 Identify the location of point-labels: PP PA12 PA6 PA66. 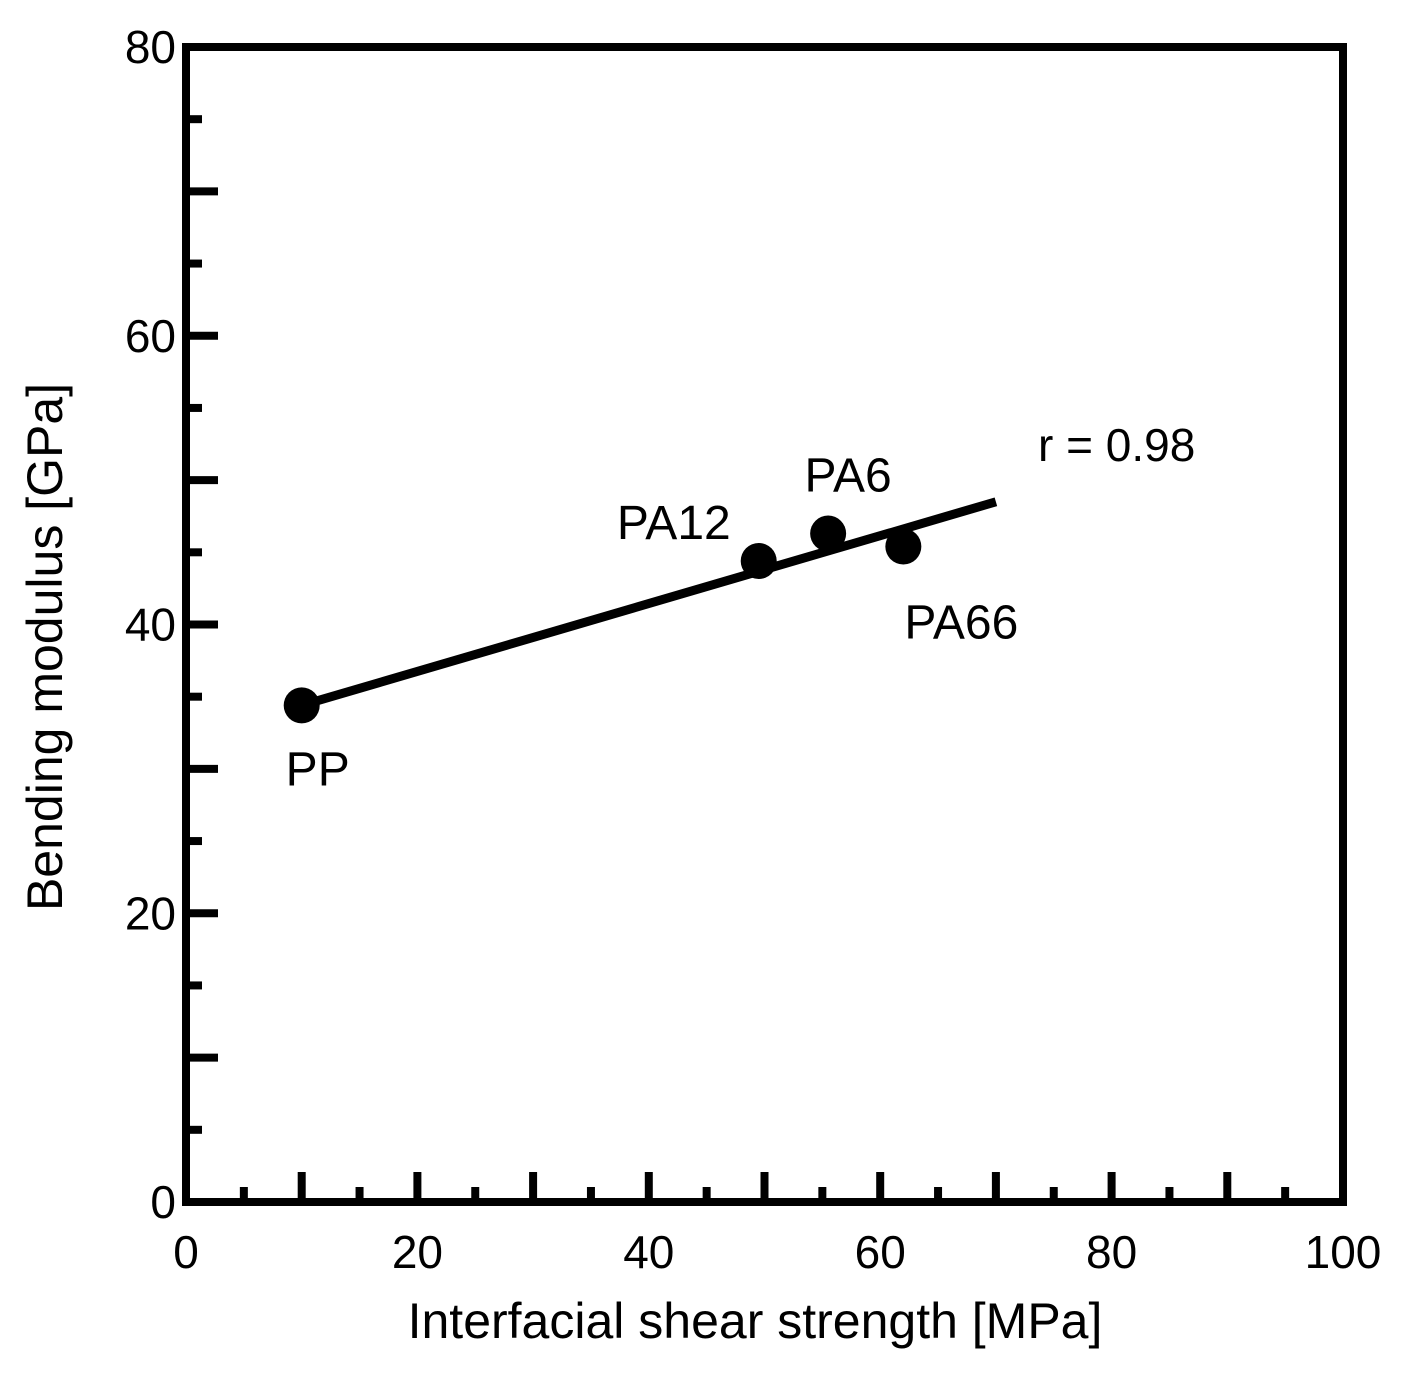
(652, 623).